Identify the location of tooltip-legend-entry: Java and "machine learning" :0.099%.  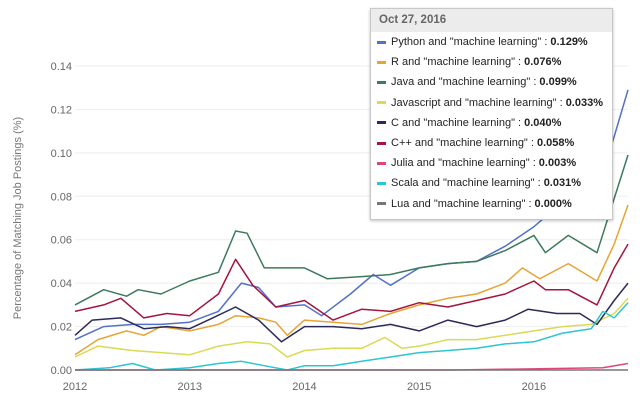
(491, 82).